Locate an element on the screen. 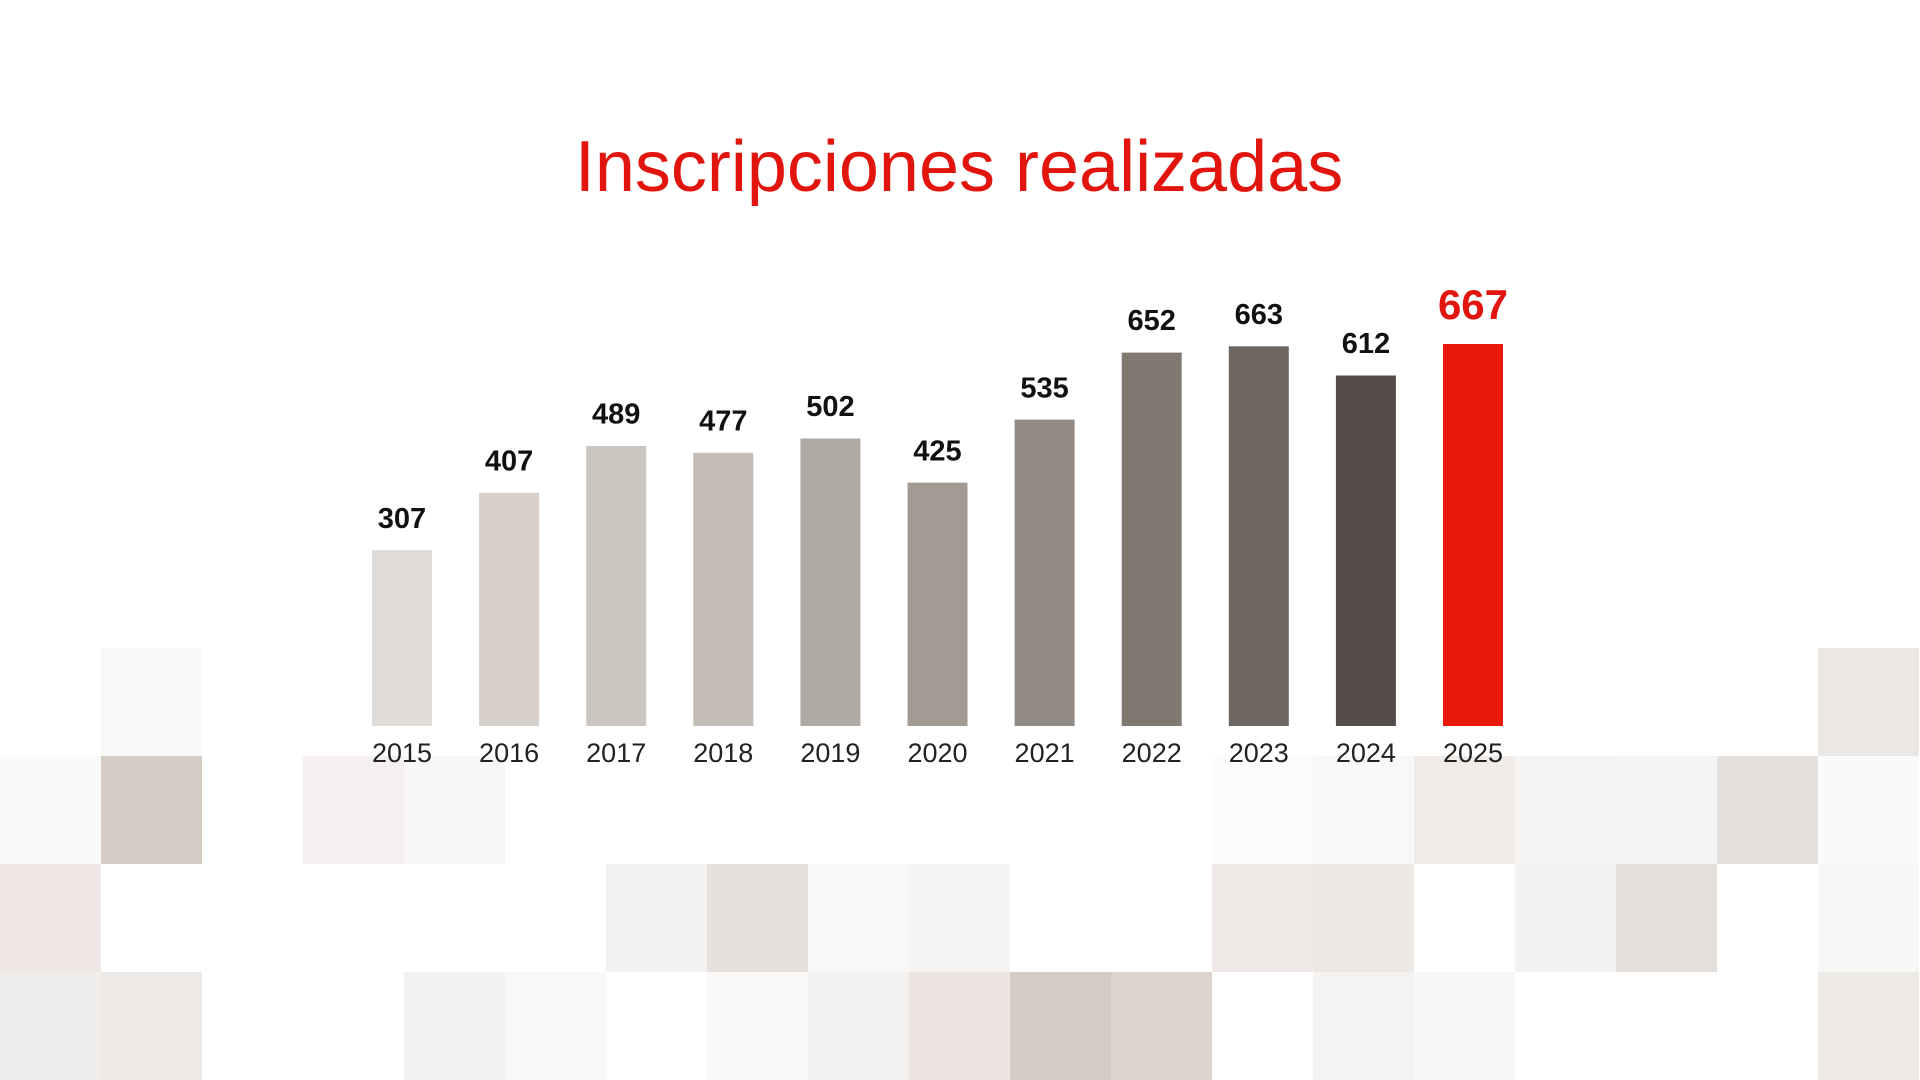 This screenshot has width=1920, height=1080. value-label: 652 is located at coordinates (1152, 321).